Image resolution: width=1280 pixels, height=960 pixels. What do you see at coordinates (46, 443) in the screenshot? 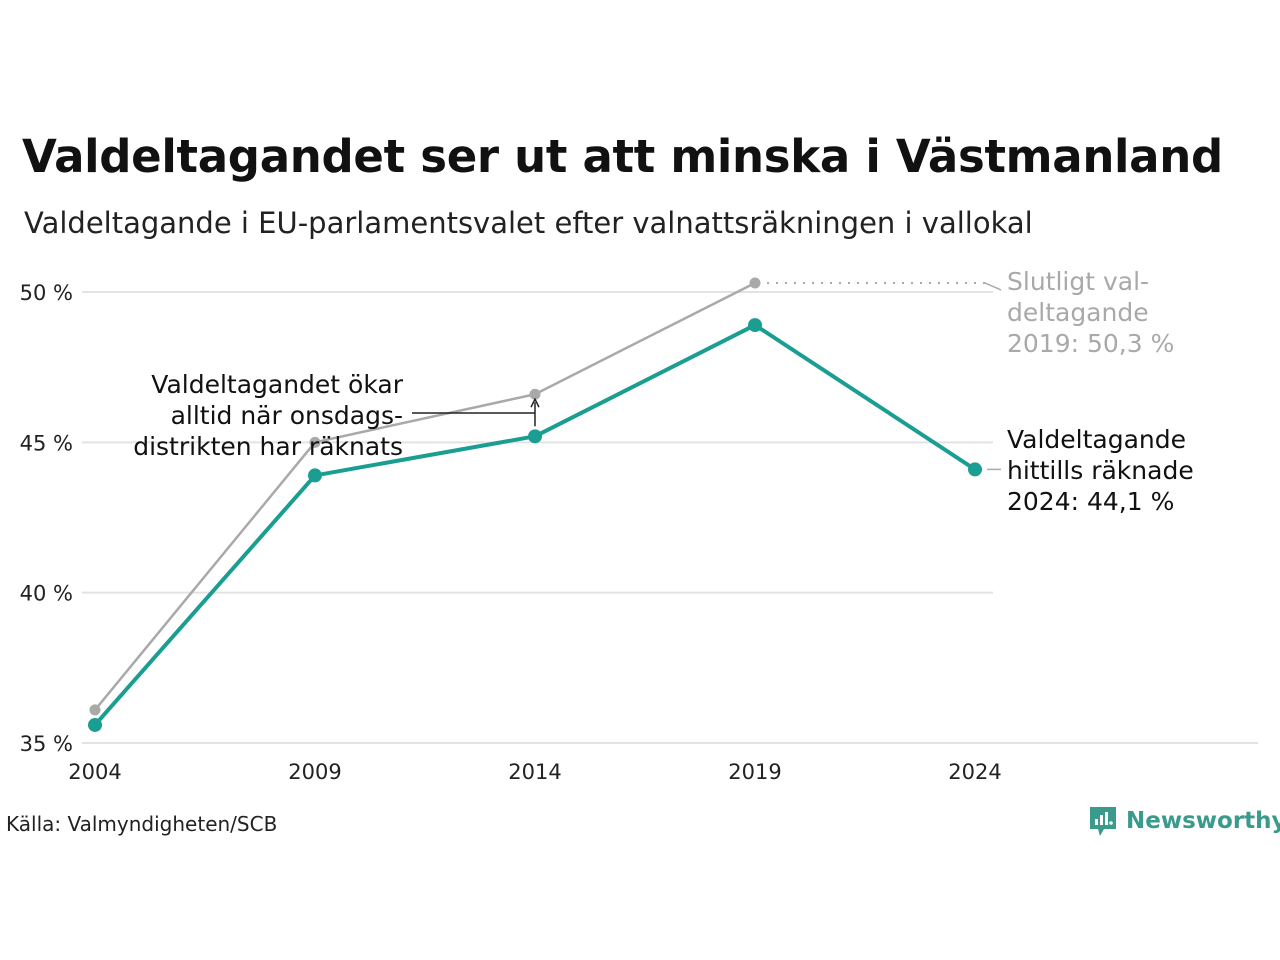
I see `y-tick-label: 45 %` at bounding box center [46, 443].